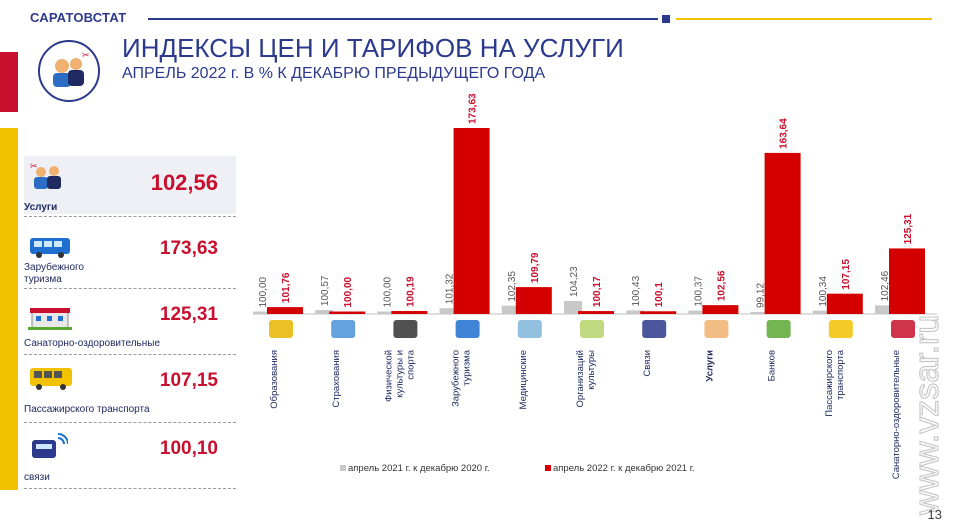 Image resolution: width=960 pixels, height=530 pixels. What do you see at coordinates (188, 248) in the screenshot?
I see `panel-value: 173,63` at bounding box center [188, 248].